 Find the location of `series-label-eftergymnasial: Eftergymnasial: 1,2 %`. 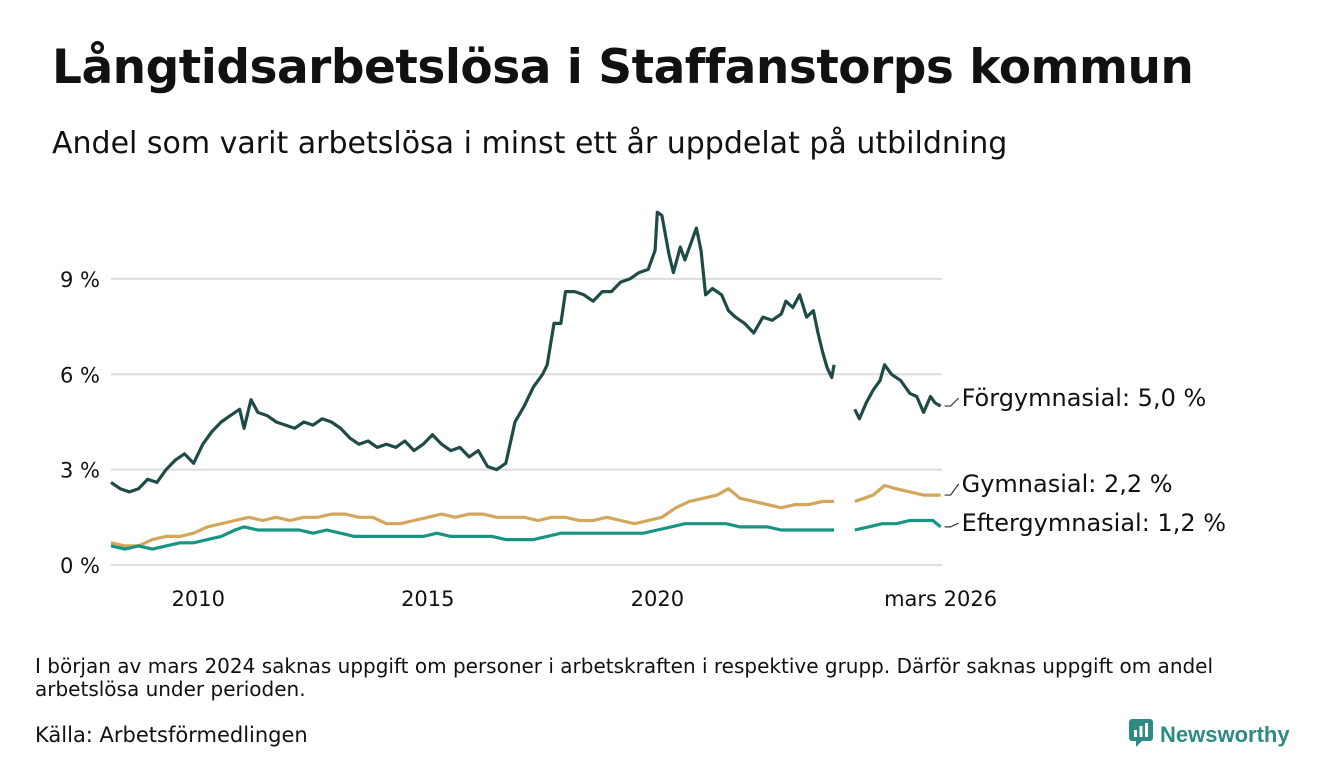

series-label-eftergymnasial: Eftergymnasial: 1,2 % is located at coordinates (1094, 523).